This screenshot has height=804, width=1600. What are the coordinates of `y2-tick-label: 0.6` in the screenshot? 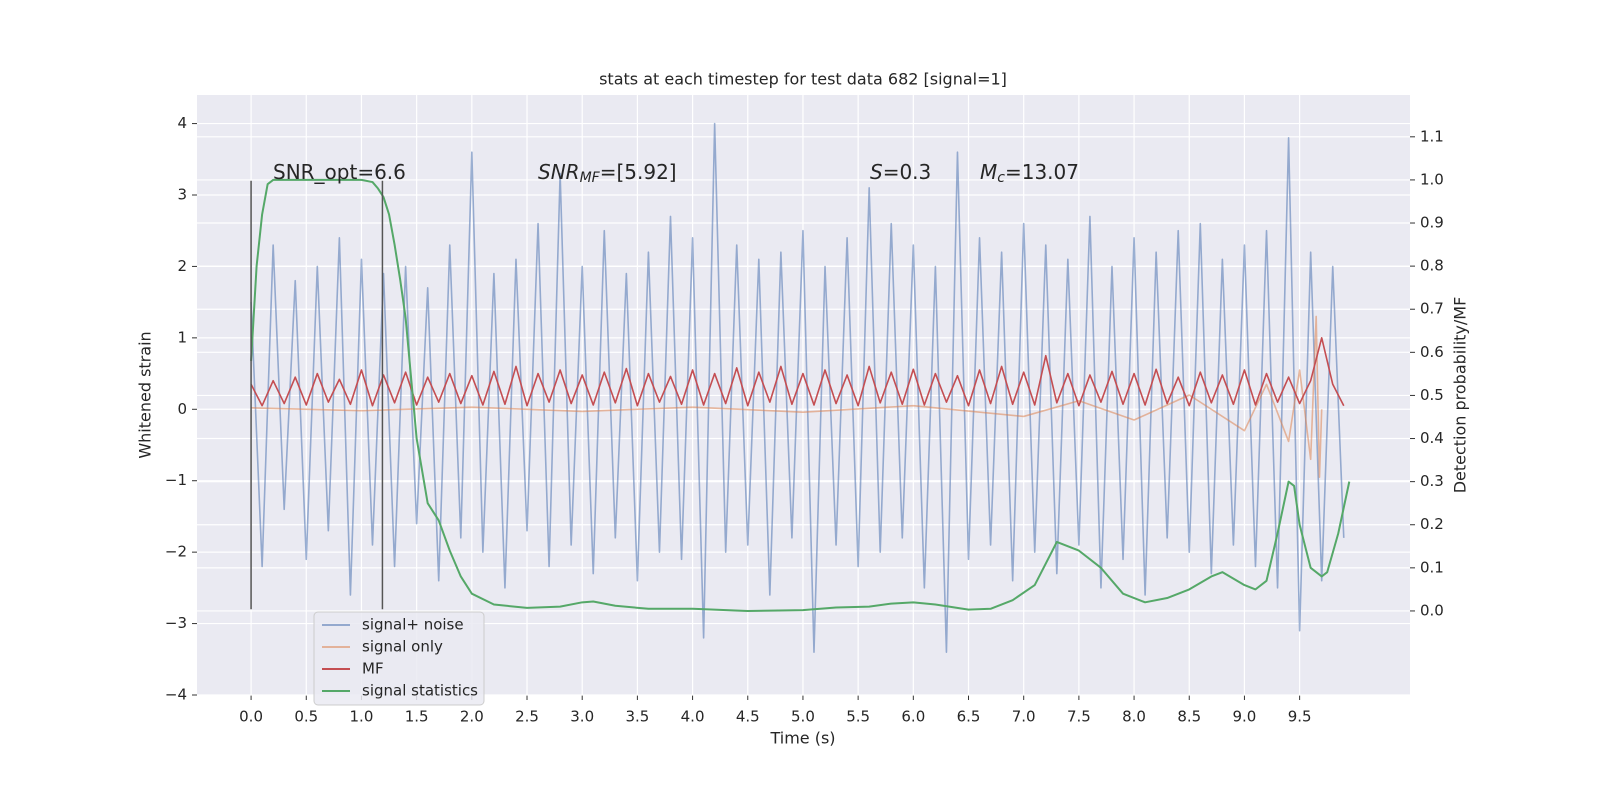 It's located at (1432, 352).